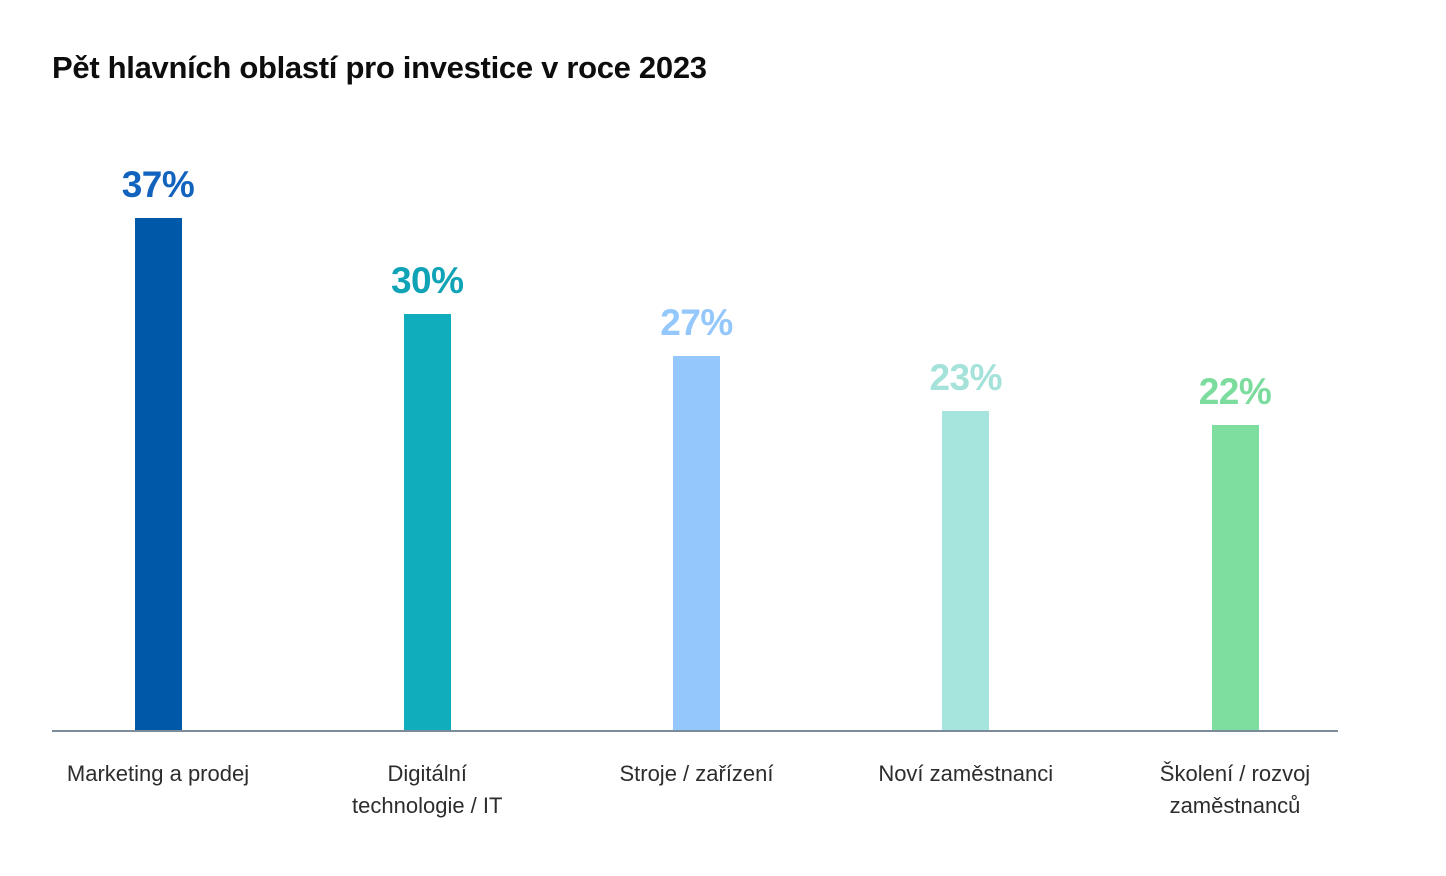  I want to click on category-label-line: Stroje / zařízení, so click(696, 773).